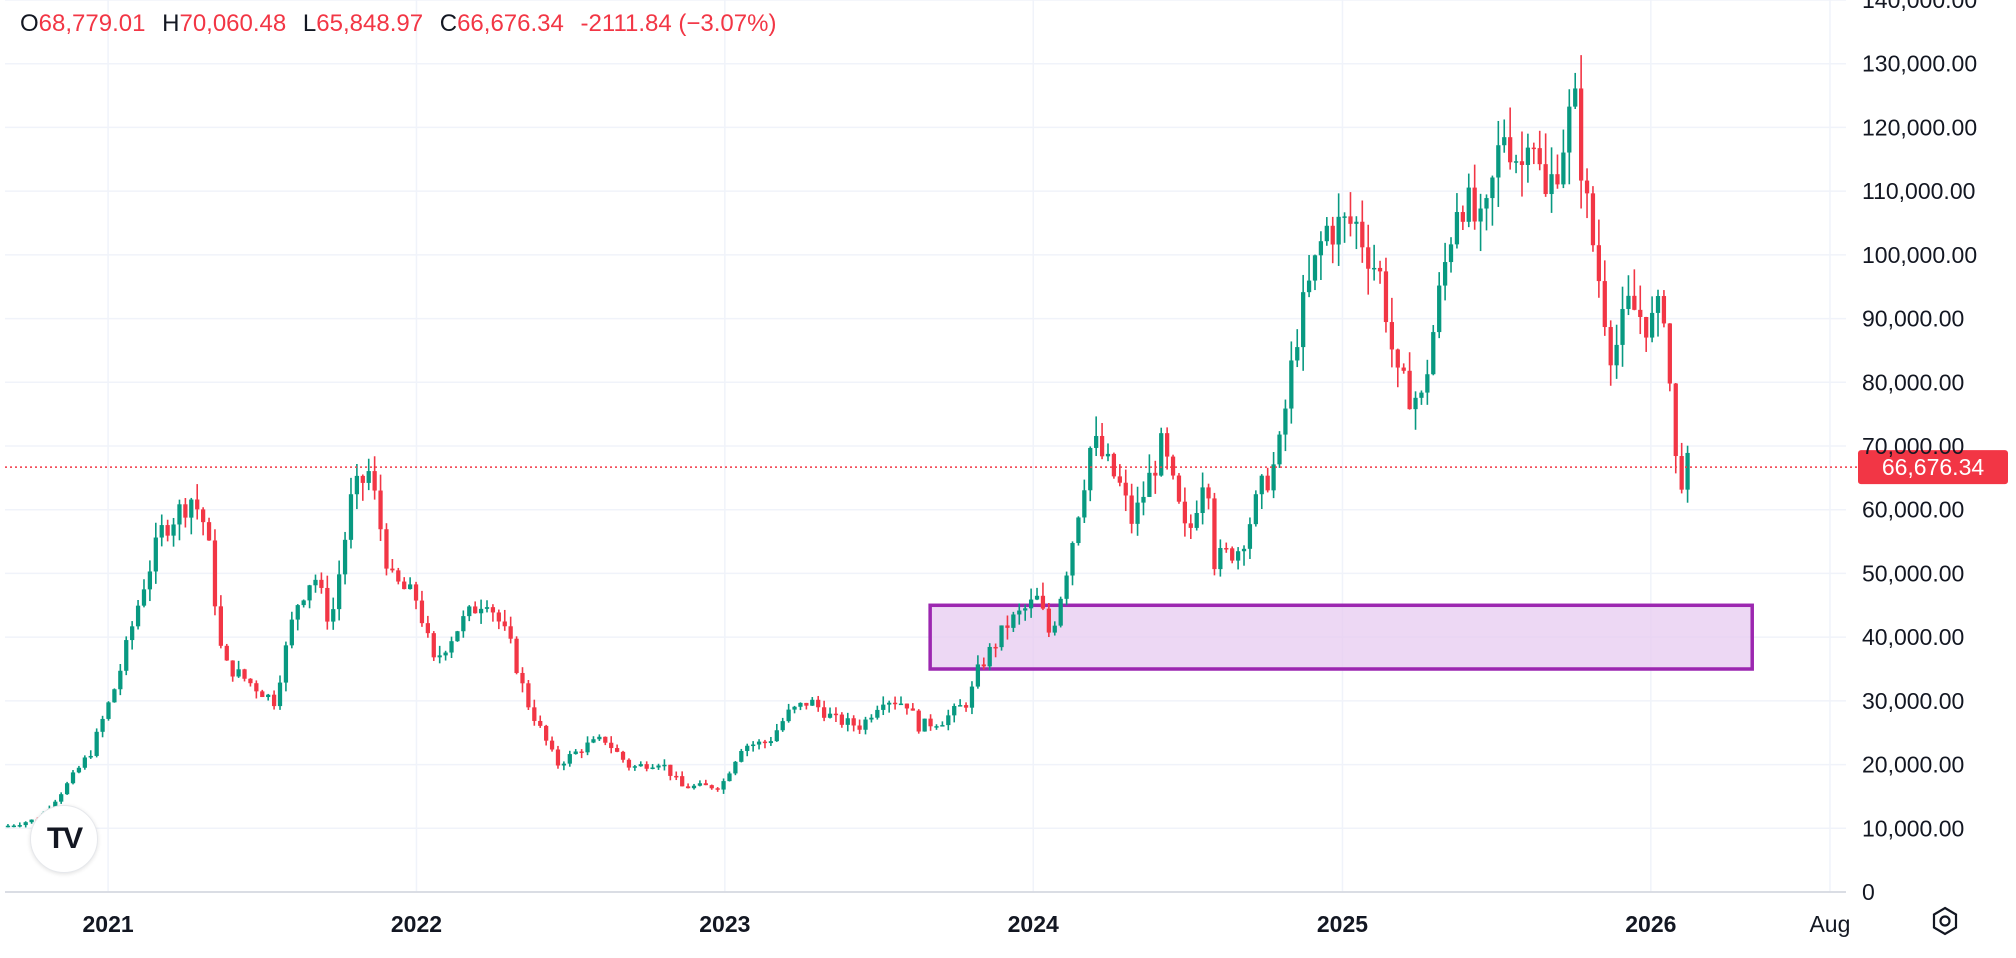 The height and width of the screenshot is (958, 2016). I want to click on settings-icon, so click(1945, 921).